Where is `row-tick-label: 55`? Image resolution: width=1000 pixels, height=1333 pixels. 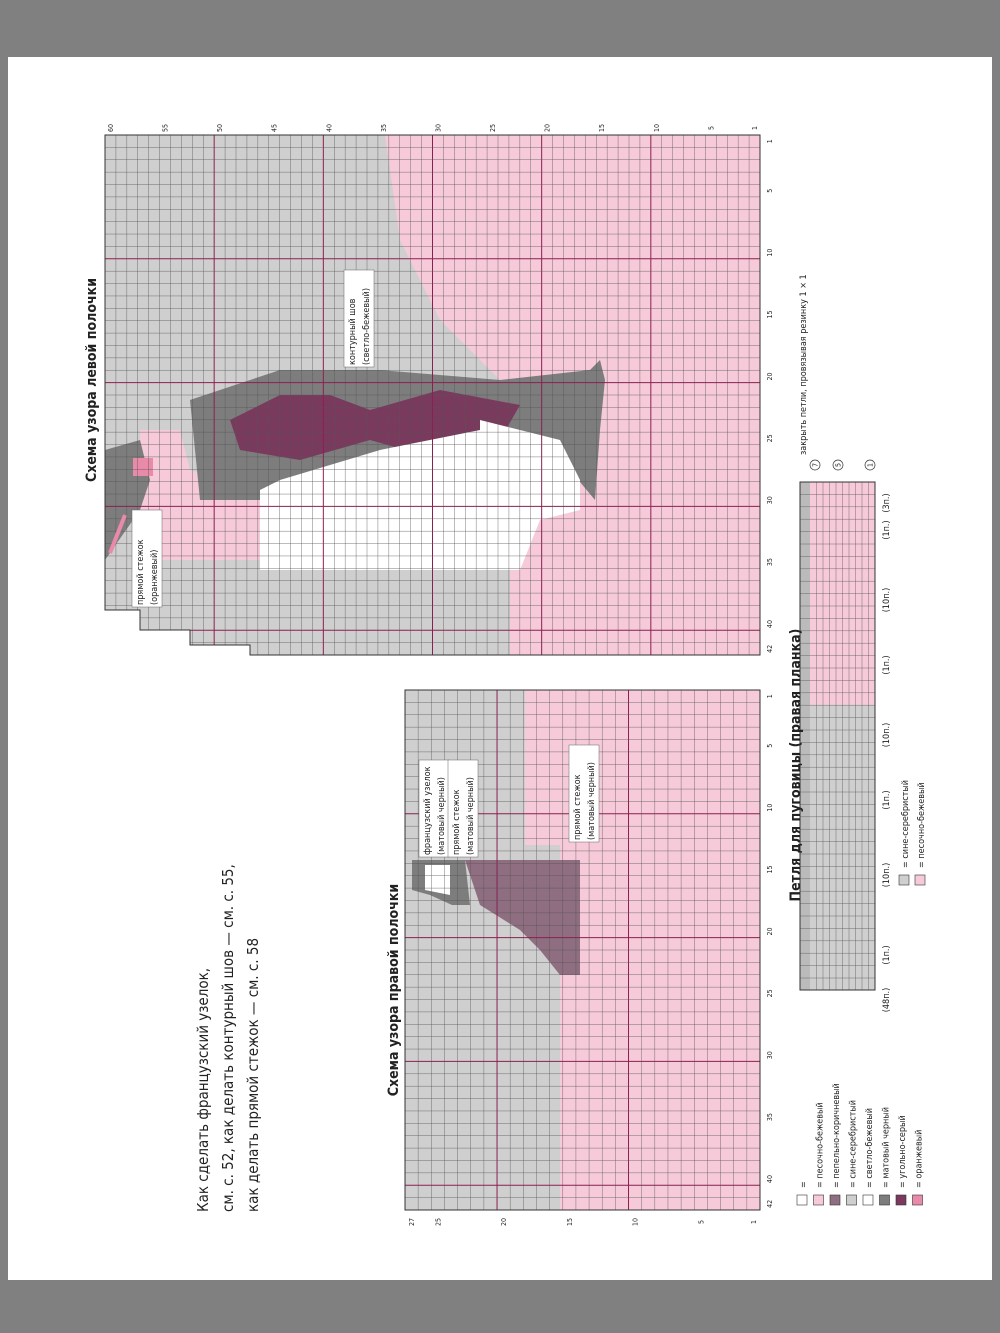
row-tick-label: 55 is located at coordinates (166, 128).